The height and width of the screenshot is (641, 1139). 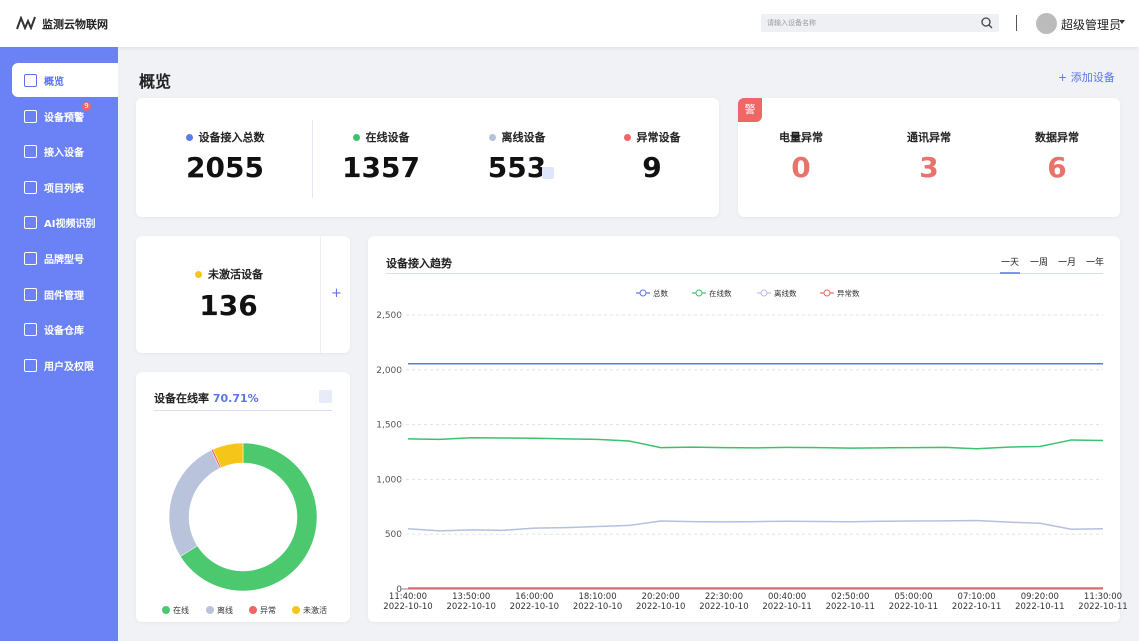 I want to click on x-tick-time: 18:10:00, so click(x=597, y=597).